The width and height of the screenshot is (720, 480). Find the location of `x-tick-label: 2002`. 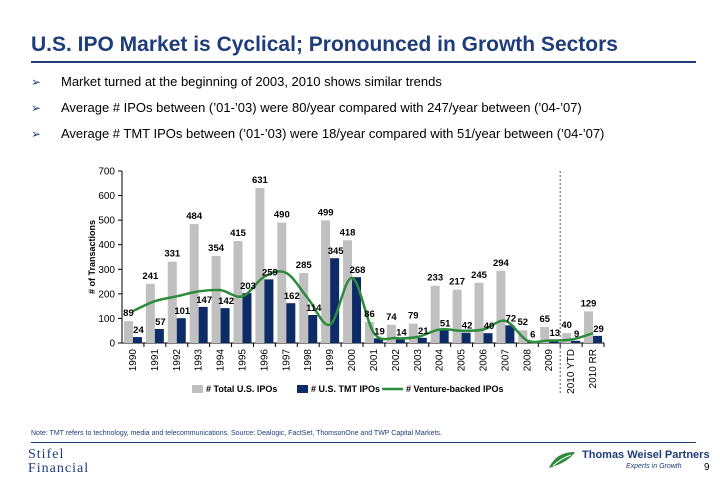

x-tick-label: 2002 is located at coordinates (396, 360).